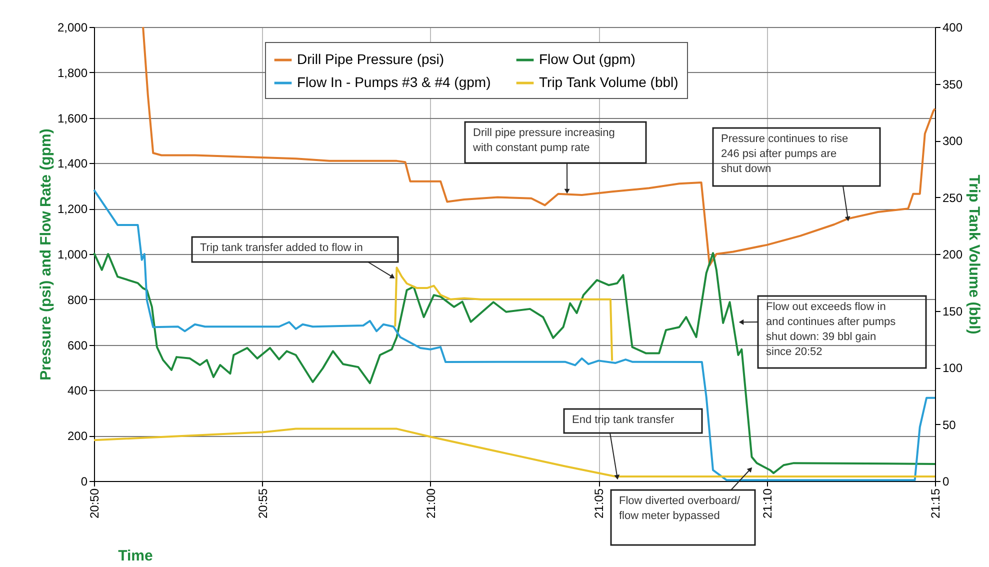 This screenshot has width=989, height=567. What do you see at coordinates (77, 391) in the screenshot?
I see `y-tick-label: 400` at bounding box center [77, 391].